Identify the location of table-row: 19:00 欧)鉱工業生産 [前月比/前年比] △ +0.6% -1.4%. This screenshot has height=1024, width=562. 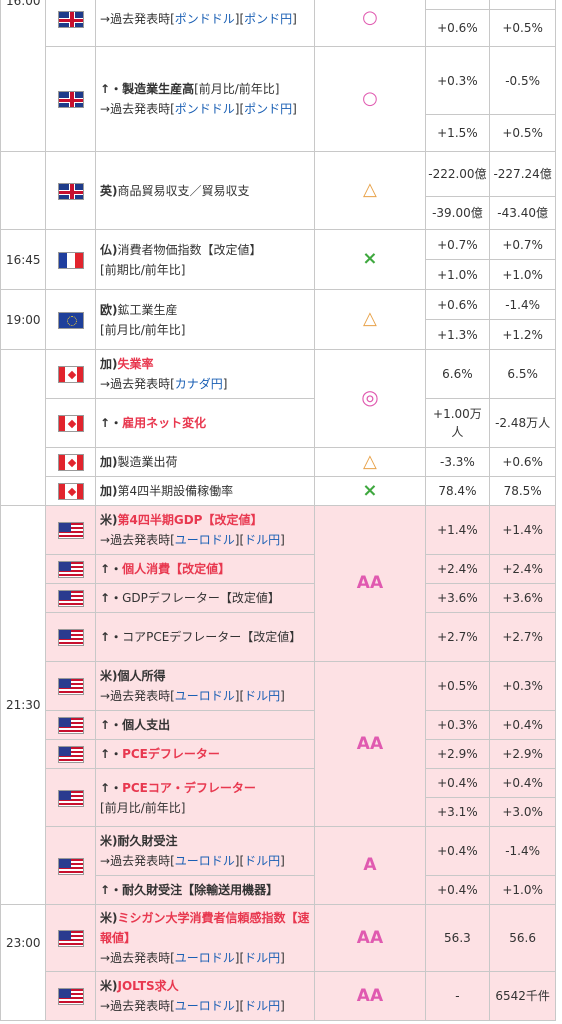
(278, 319).